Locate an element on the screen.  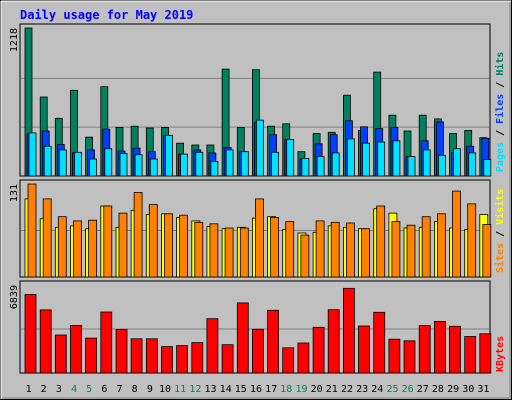
day-label-17: 17 is located at coordinates (271, 389).